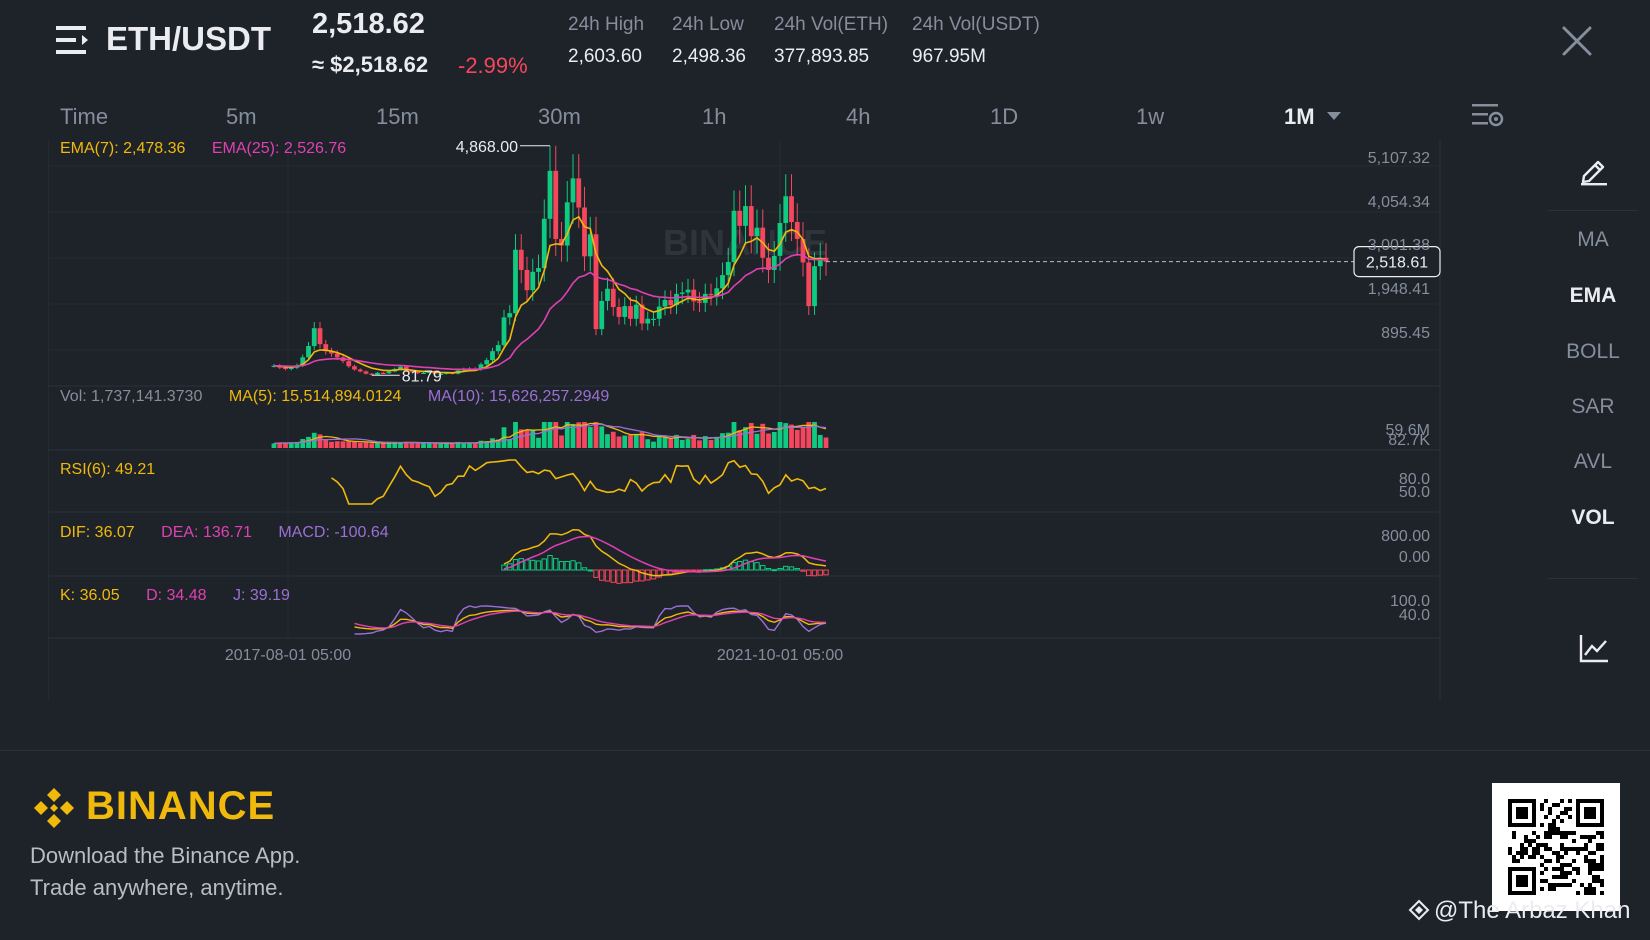  Describe the element at coordinates (370, 64) in the screenshot. I see `approx-usd-price: ≈ $2,518.62` at that location.